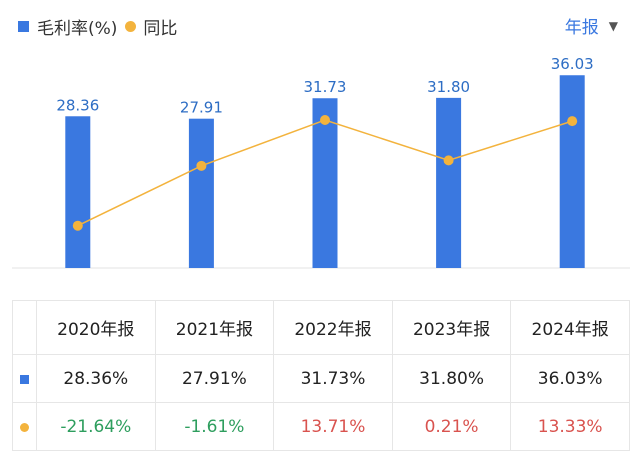 Image resolution: width=640 pixels, height=458 pixels. I want to click on bar-value-label: 28.36, so click(77, 105).